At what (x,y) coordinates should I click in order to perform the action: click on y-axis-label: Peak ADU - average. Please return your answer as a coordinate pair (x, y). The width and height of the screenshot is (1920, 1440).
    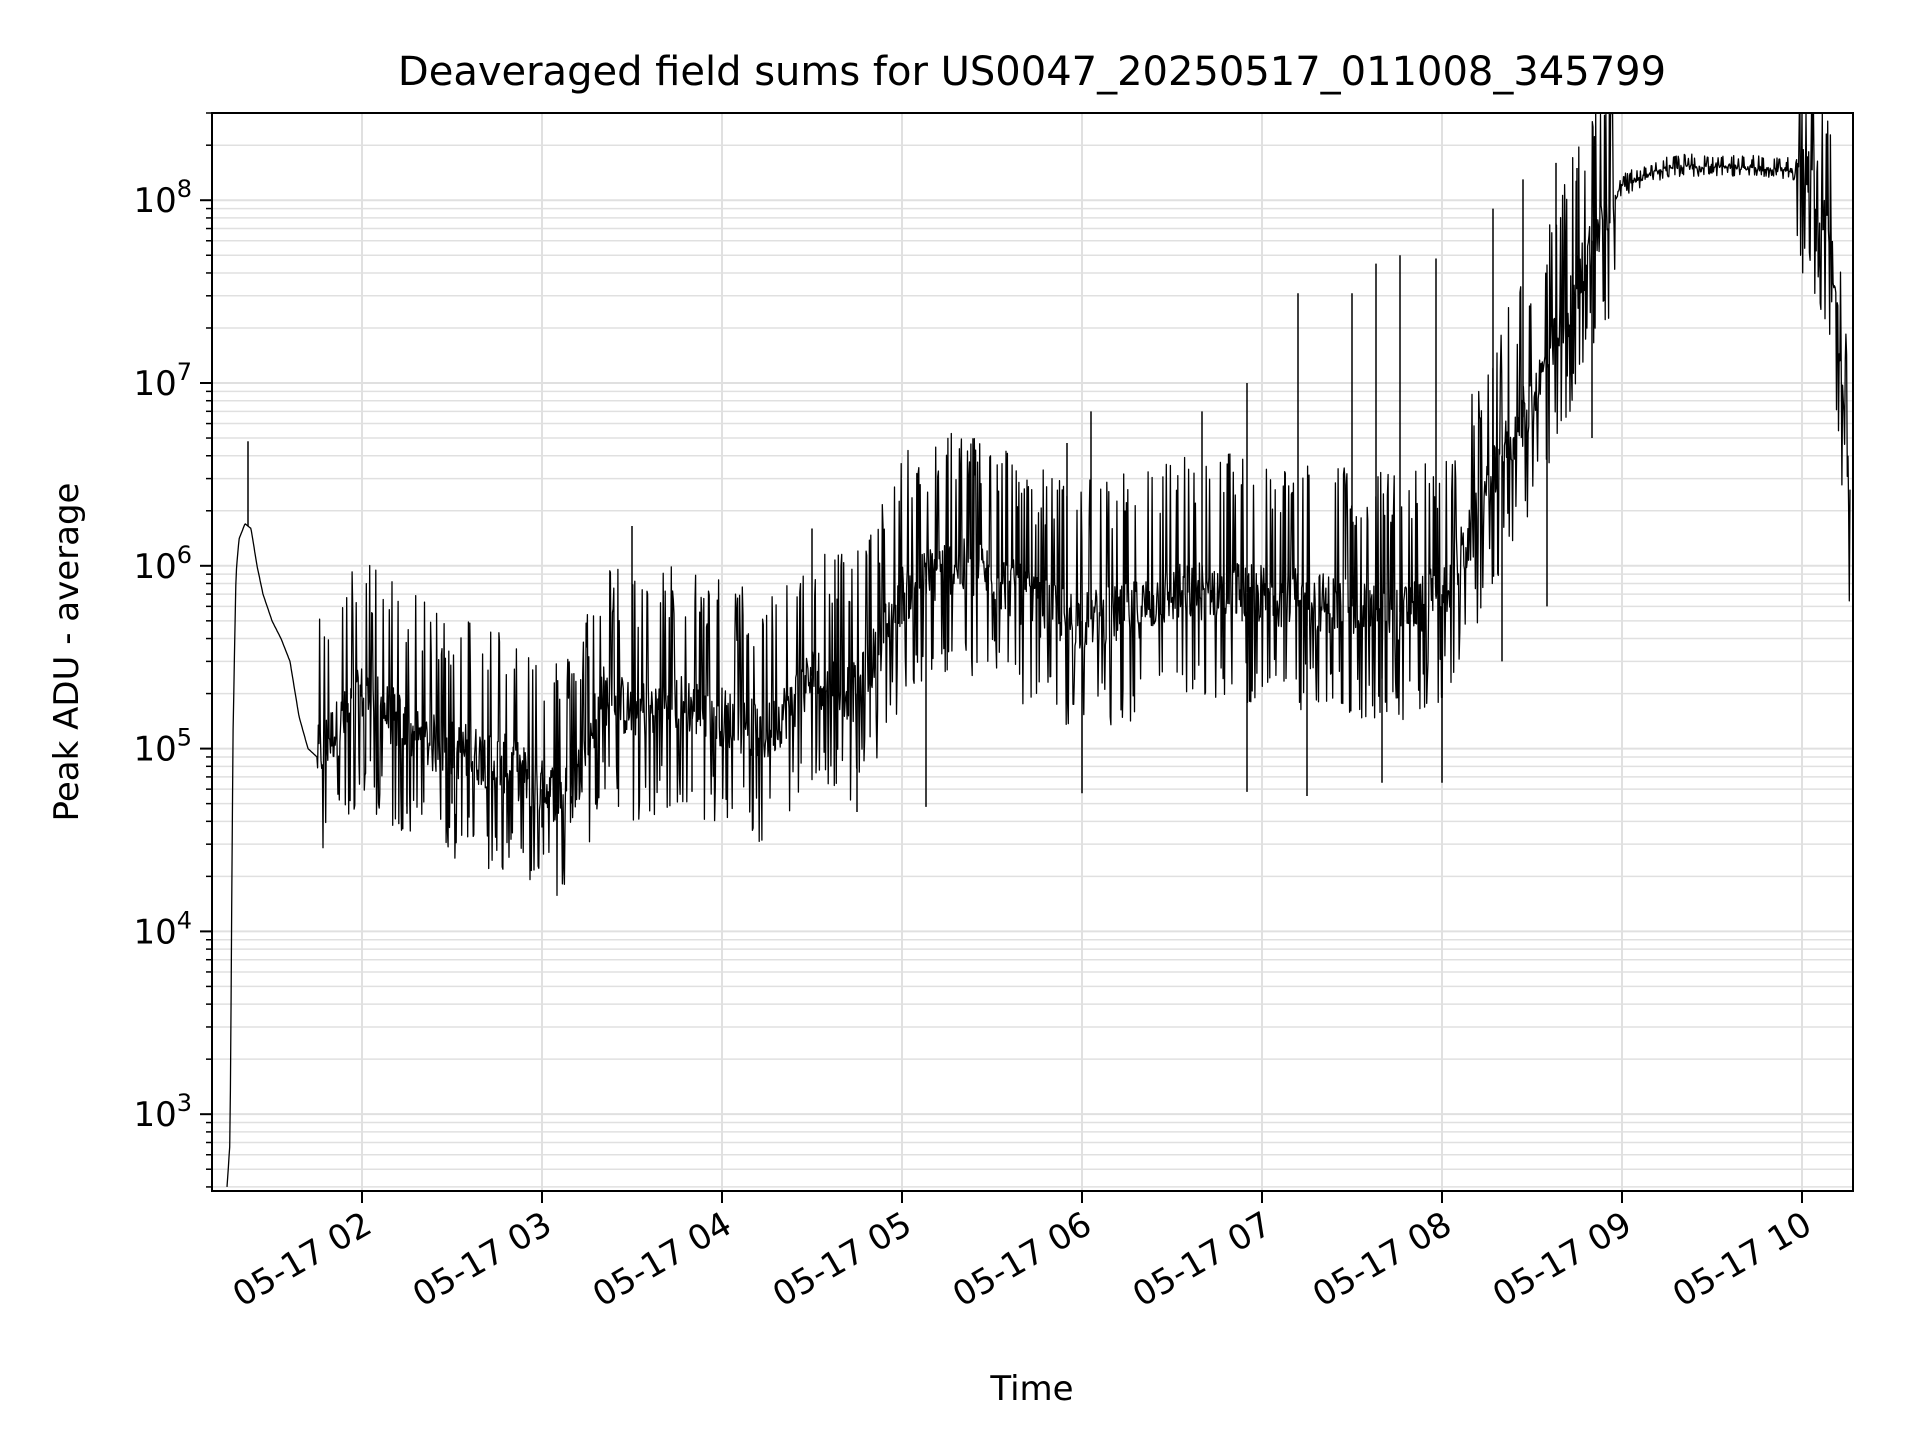
    Looking at the image, I should click on (67, 652).